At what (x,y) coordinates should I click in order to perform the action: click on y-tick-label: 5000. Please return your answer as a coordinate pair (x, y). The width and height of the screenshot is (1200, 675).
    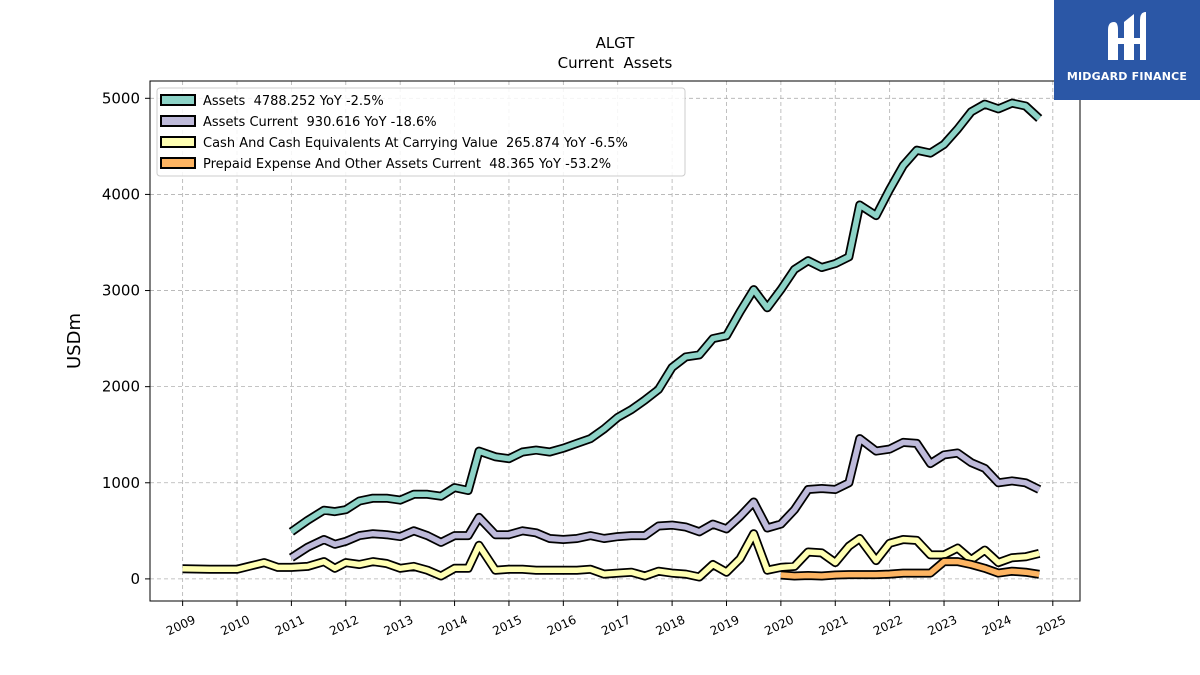
    Looking at the image, I should click on (121, 98).